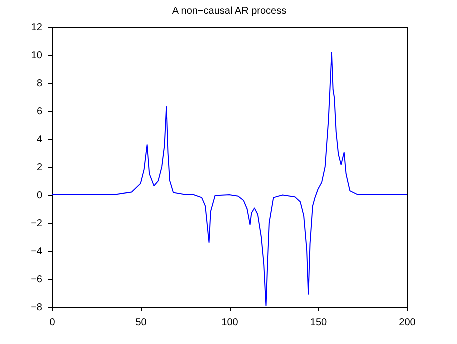 The height and width of the screenshot is (344, 457). Describe the element at coordinates (230, 323) in the screenshot. I see `x-tick-label: 100` at that location.